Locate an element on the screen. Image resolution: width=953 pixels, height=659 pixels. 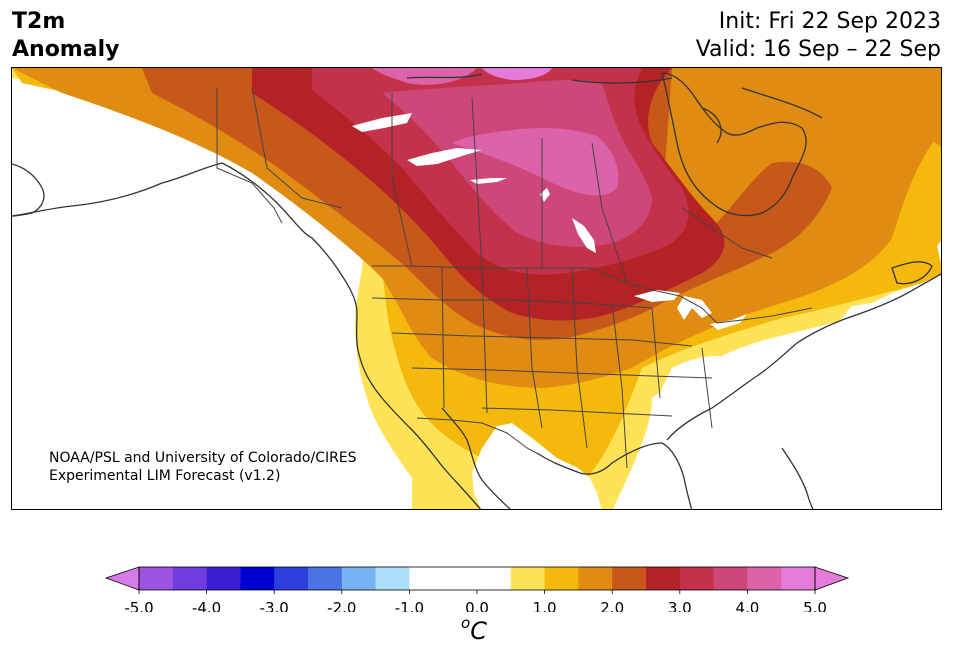
colorbar-tick-label-5: 0.0 is located at coordinates (477, 605).